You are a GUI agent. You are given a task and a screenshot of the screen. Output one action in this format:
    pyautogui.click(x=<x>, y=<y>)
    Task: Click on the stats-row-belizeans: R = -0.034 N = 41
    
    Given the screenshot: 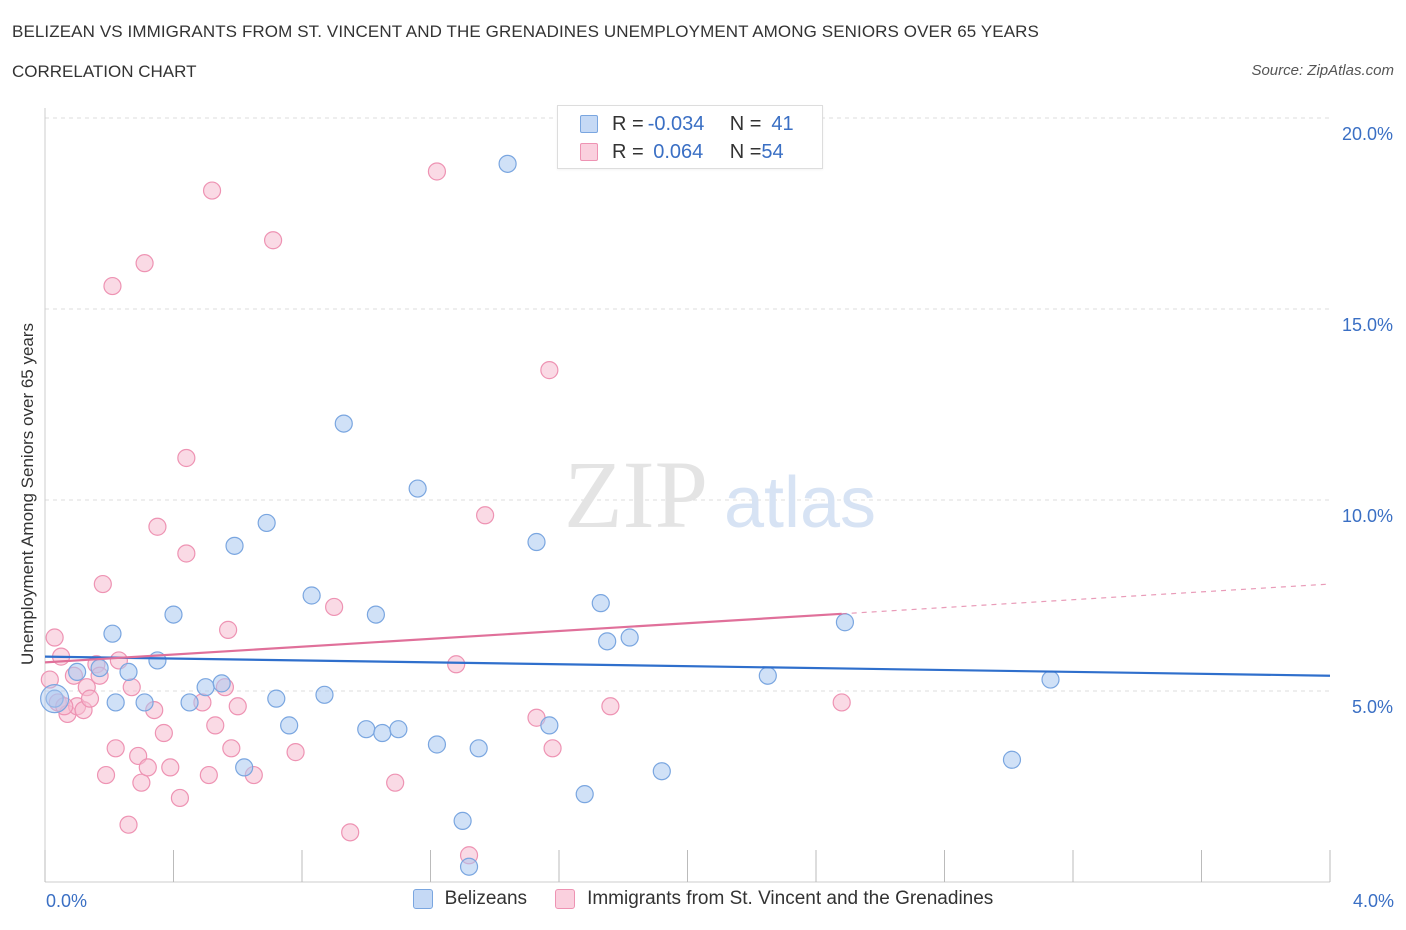 What is the action you would take?
    pyautogui.click(x=687, y=124)
    